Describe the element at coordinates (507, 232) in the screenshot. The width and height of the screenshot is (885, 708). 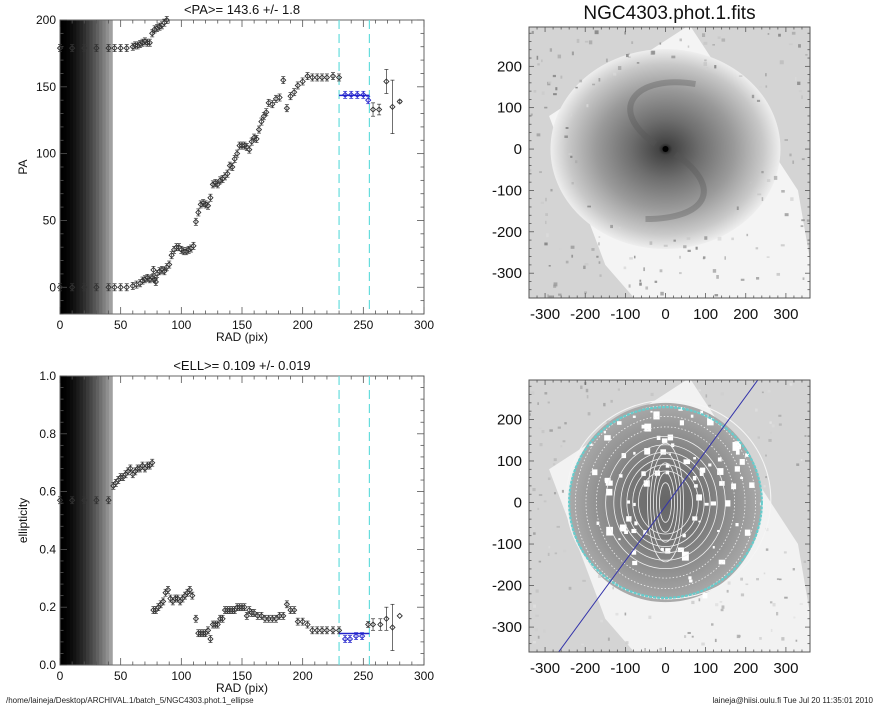
I see `y-tick-label: -200` at that location.